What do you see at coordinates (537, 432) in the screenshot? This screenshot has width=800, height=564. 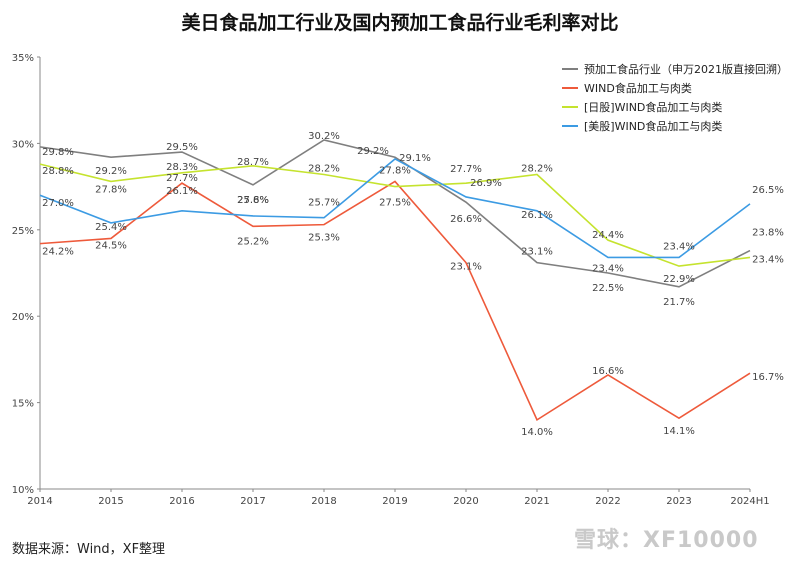 I see `data-label: 14.0%` at bounding box center [537, 432].